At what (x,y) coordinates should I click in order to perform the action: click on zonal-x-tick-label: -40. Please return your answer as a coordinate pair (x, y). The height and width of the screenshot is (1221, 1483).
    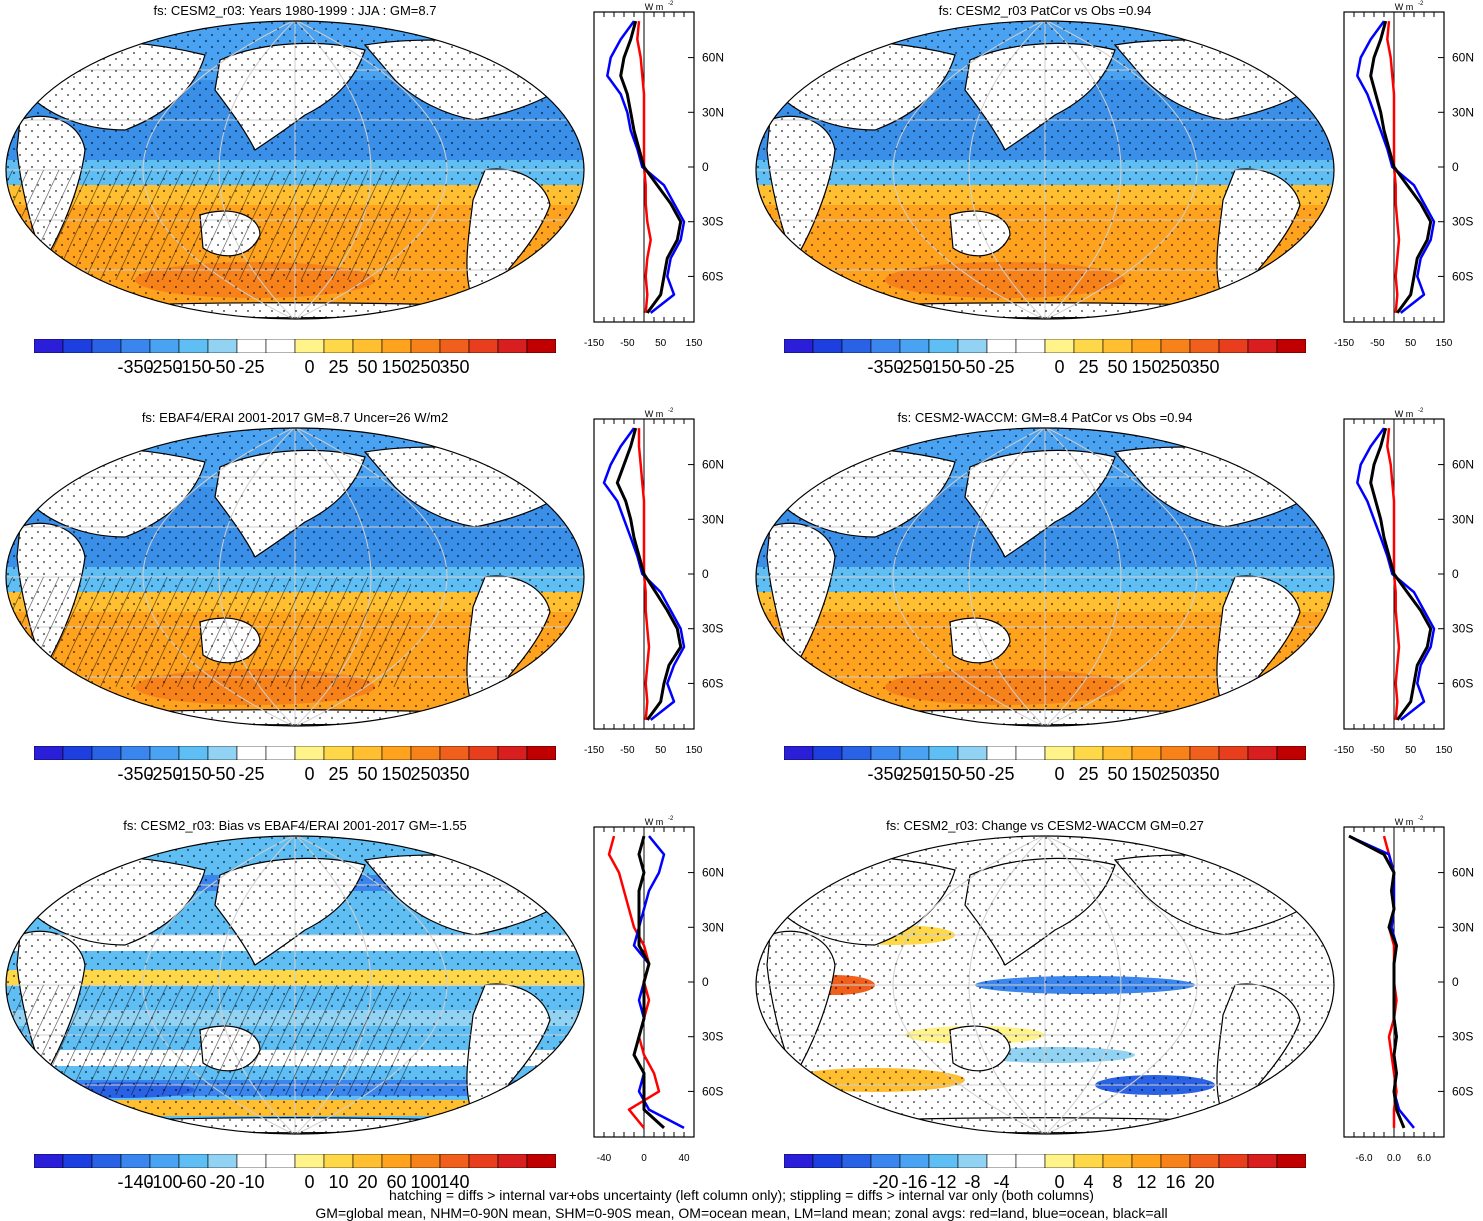
    Looking at the image, I should click on (604, 1158).